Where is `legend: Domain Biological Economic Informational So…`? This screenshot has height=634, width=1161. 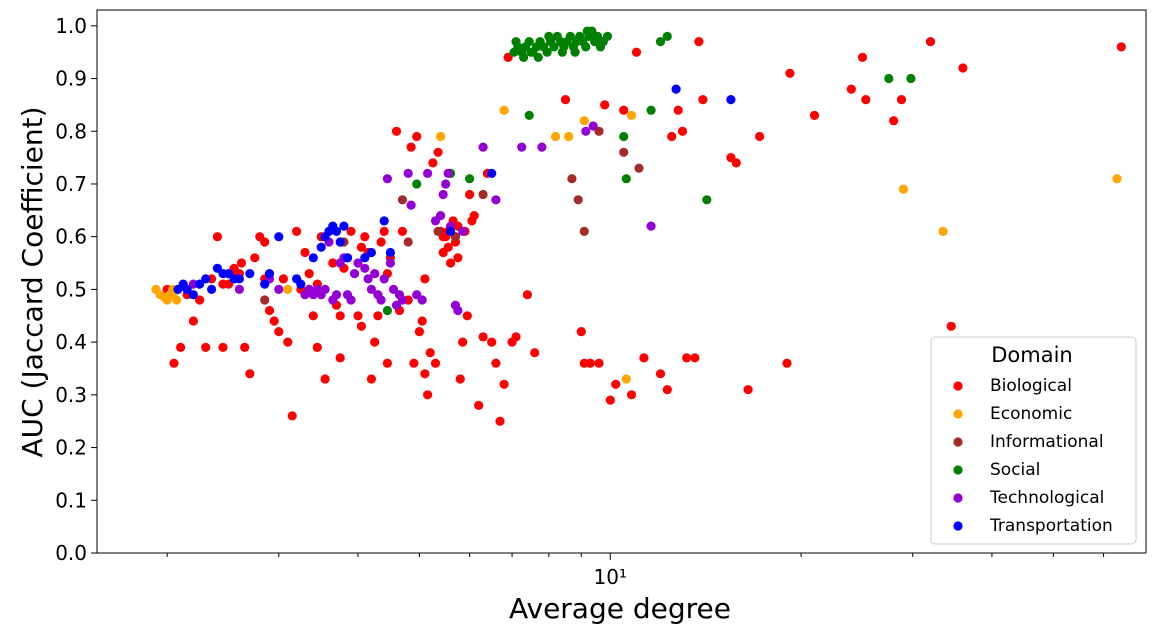 legend: Domain Biological Economic Informational So… is located at coordinates (1033, 440).